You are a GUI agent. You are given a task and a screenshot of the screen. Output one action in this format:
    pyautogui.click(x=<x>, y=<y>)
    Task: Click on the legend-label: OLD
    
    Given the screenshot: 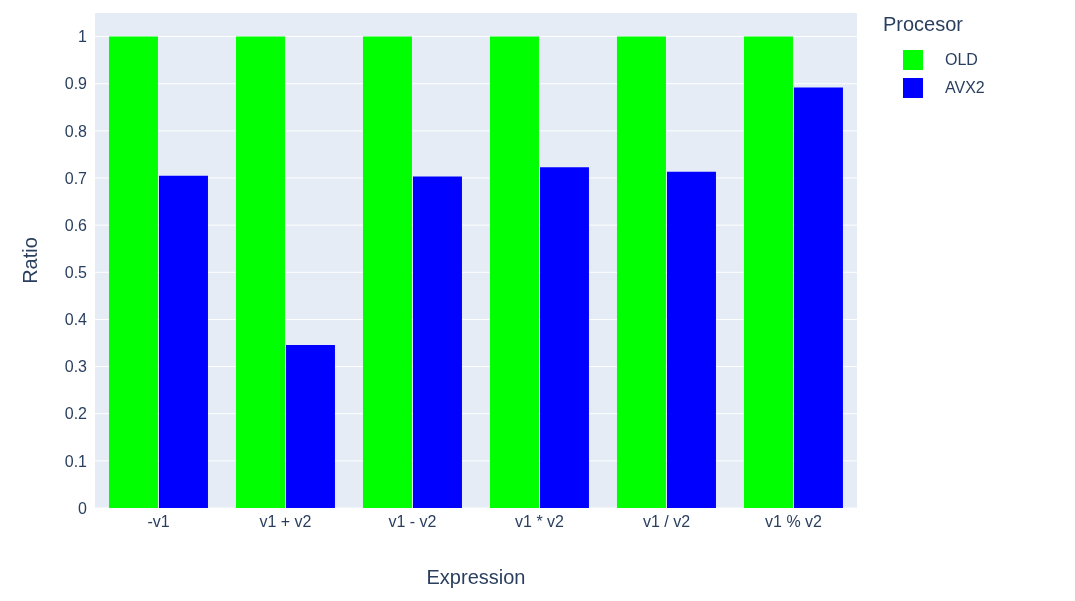 What is the action you would take?
    pyautogui.click(x=961, y=60)
    